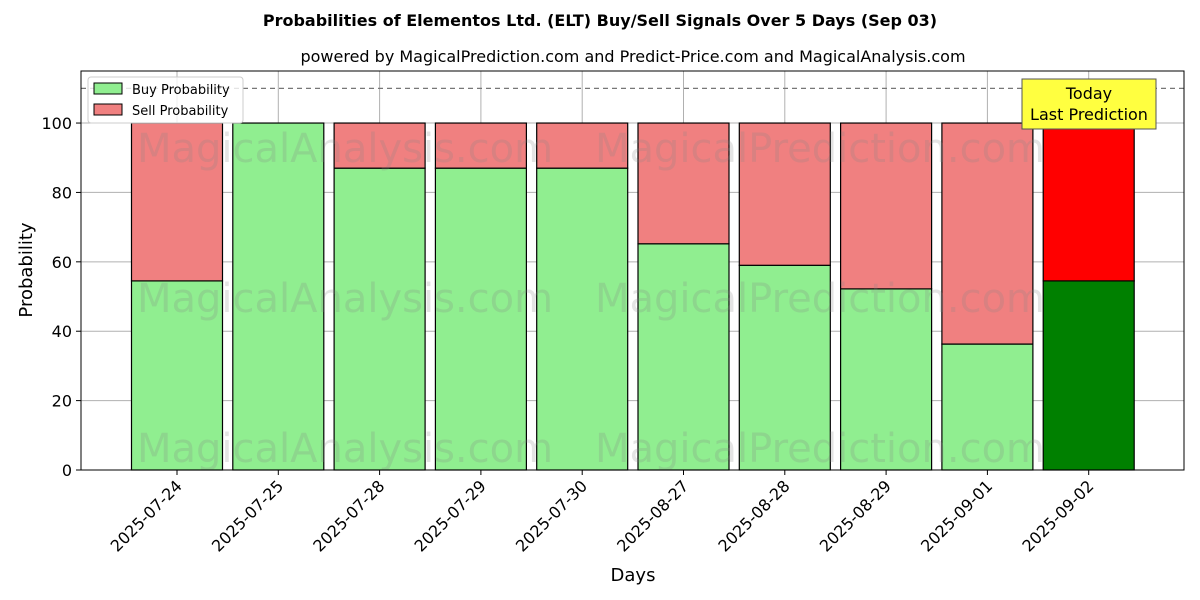 This screenshot has width=1200, height=600. What do you see at coordinates (551, 515) in the screenshot?
I see `x-tick-label: 2025-07-30` at bounding box center [551, 515].